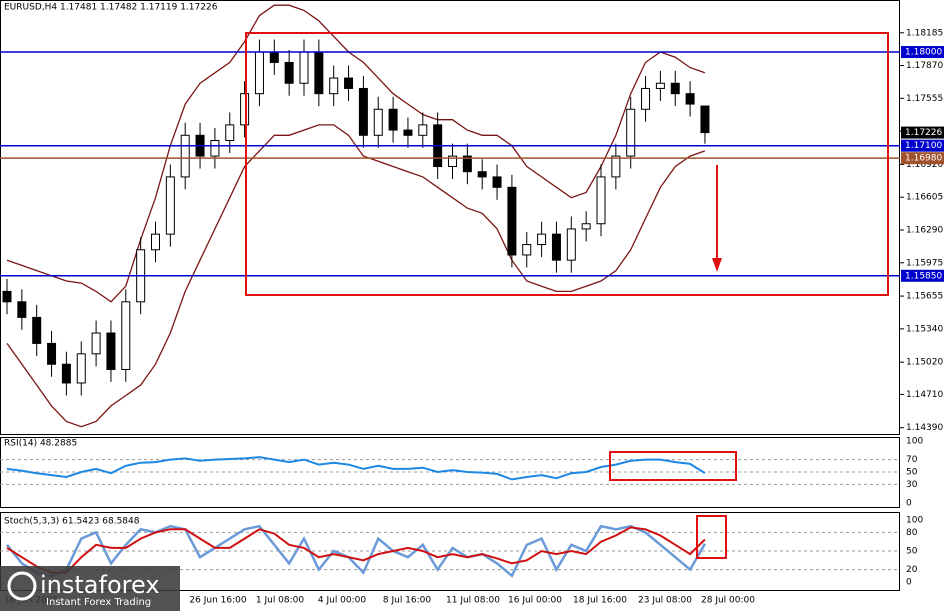 The width and height of the screenshot is (944, 611). What do you see at coordinates (535, 601) in the screenshot?
I see `x-tick-label: 16 Jul 00:00` at bounding box center [535, 601].